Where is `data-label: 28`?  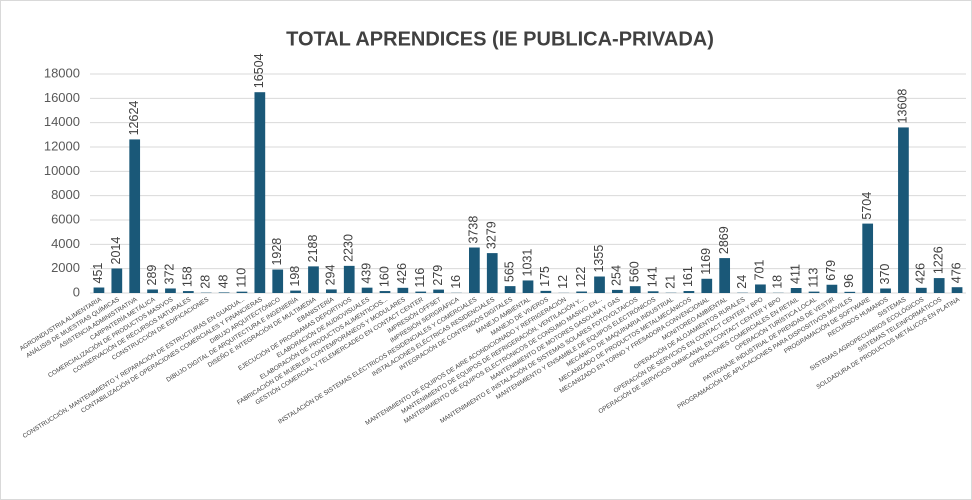
data-label: 28 is located at coordinates (206, 282).